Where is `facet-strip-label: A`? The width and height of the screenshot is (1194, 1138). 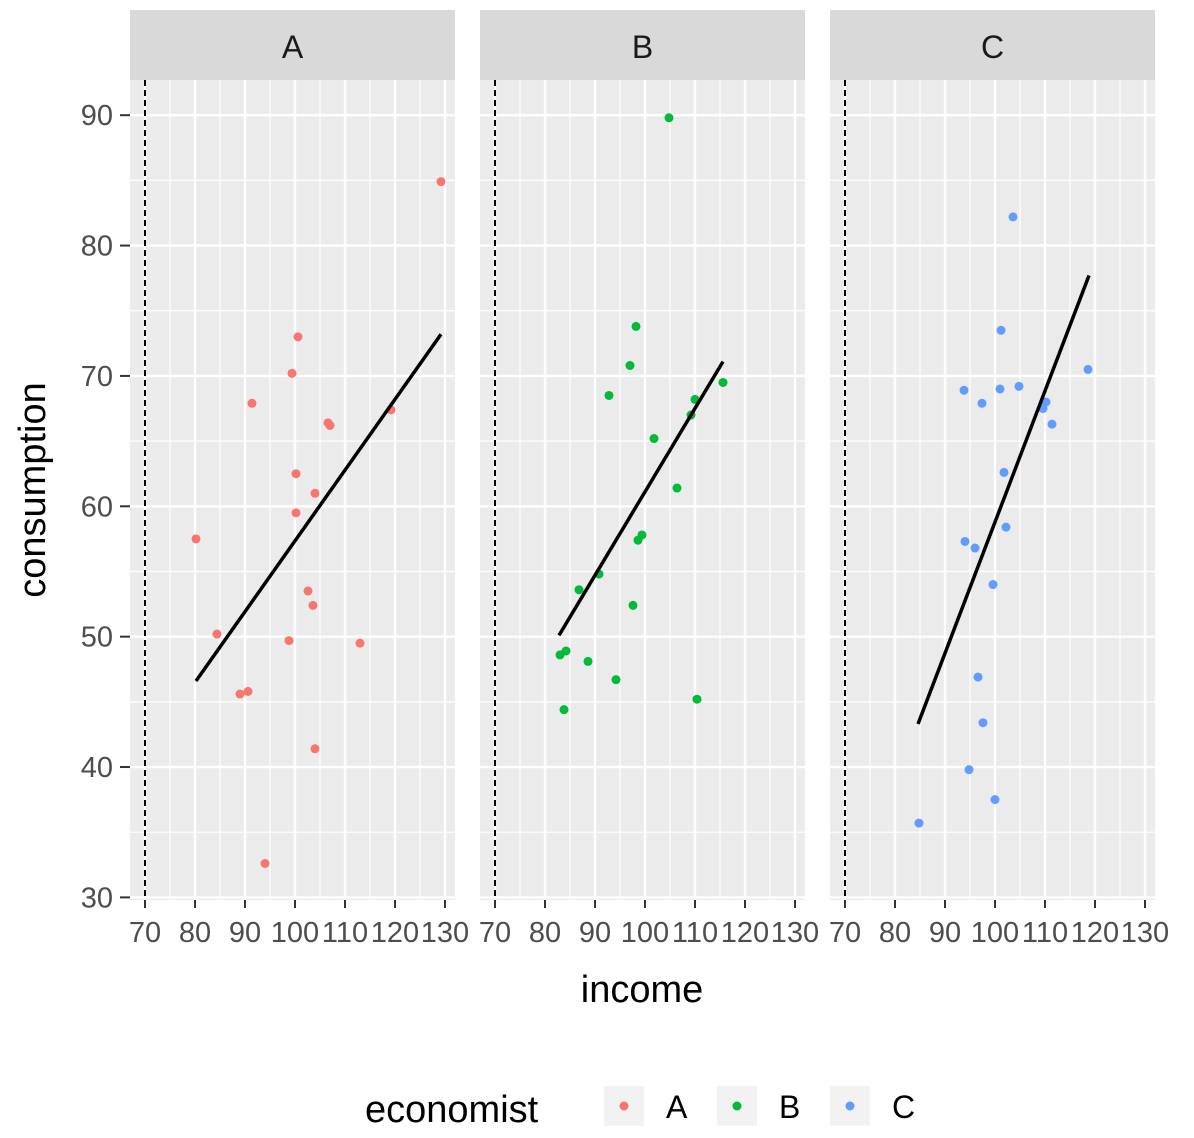 facet-strip-label: A is located at coordinates (293, 47).